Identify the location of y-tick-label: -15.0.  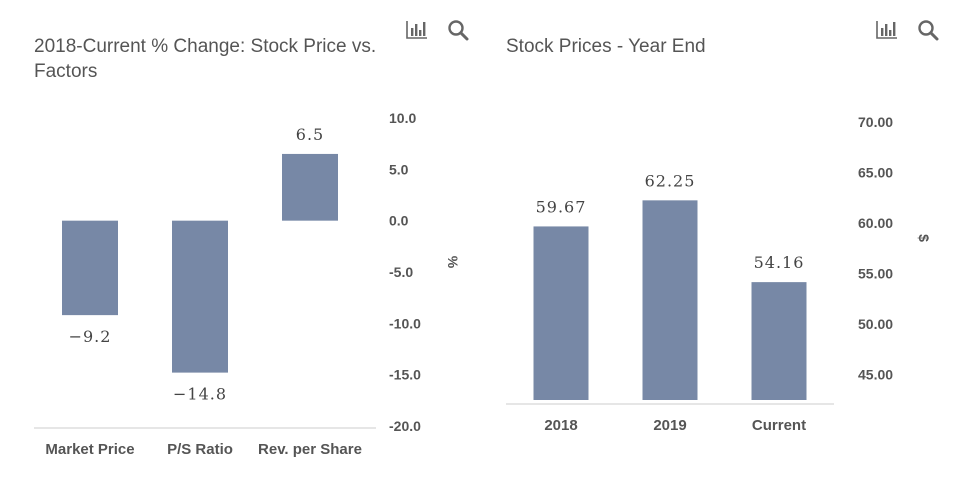
(405, 375).